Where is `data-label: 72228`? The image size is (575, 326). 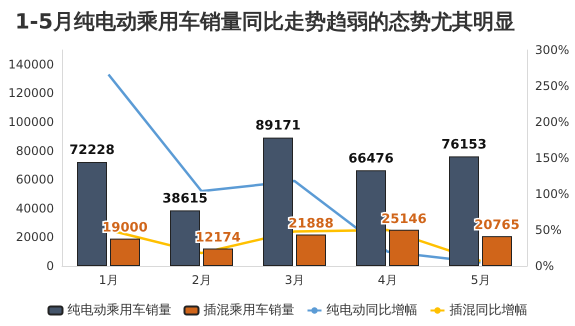
data-label: 72228 is located at coordinates (92, 150).